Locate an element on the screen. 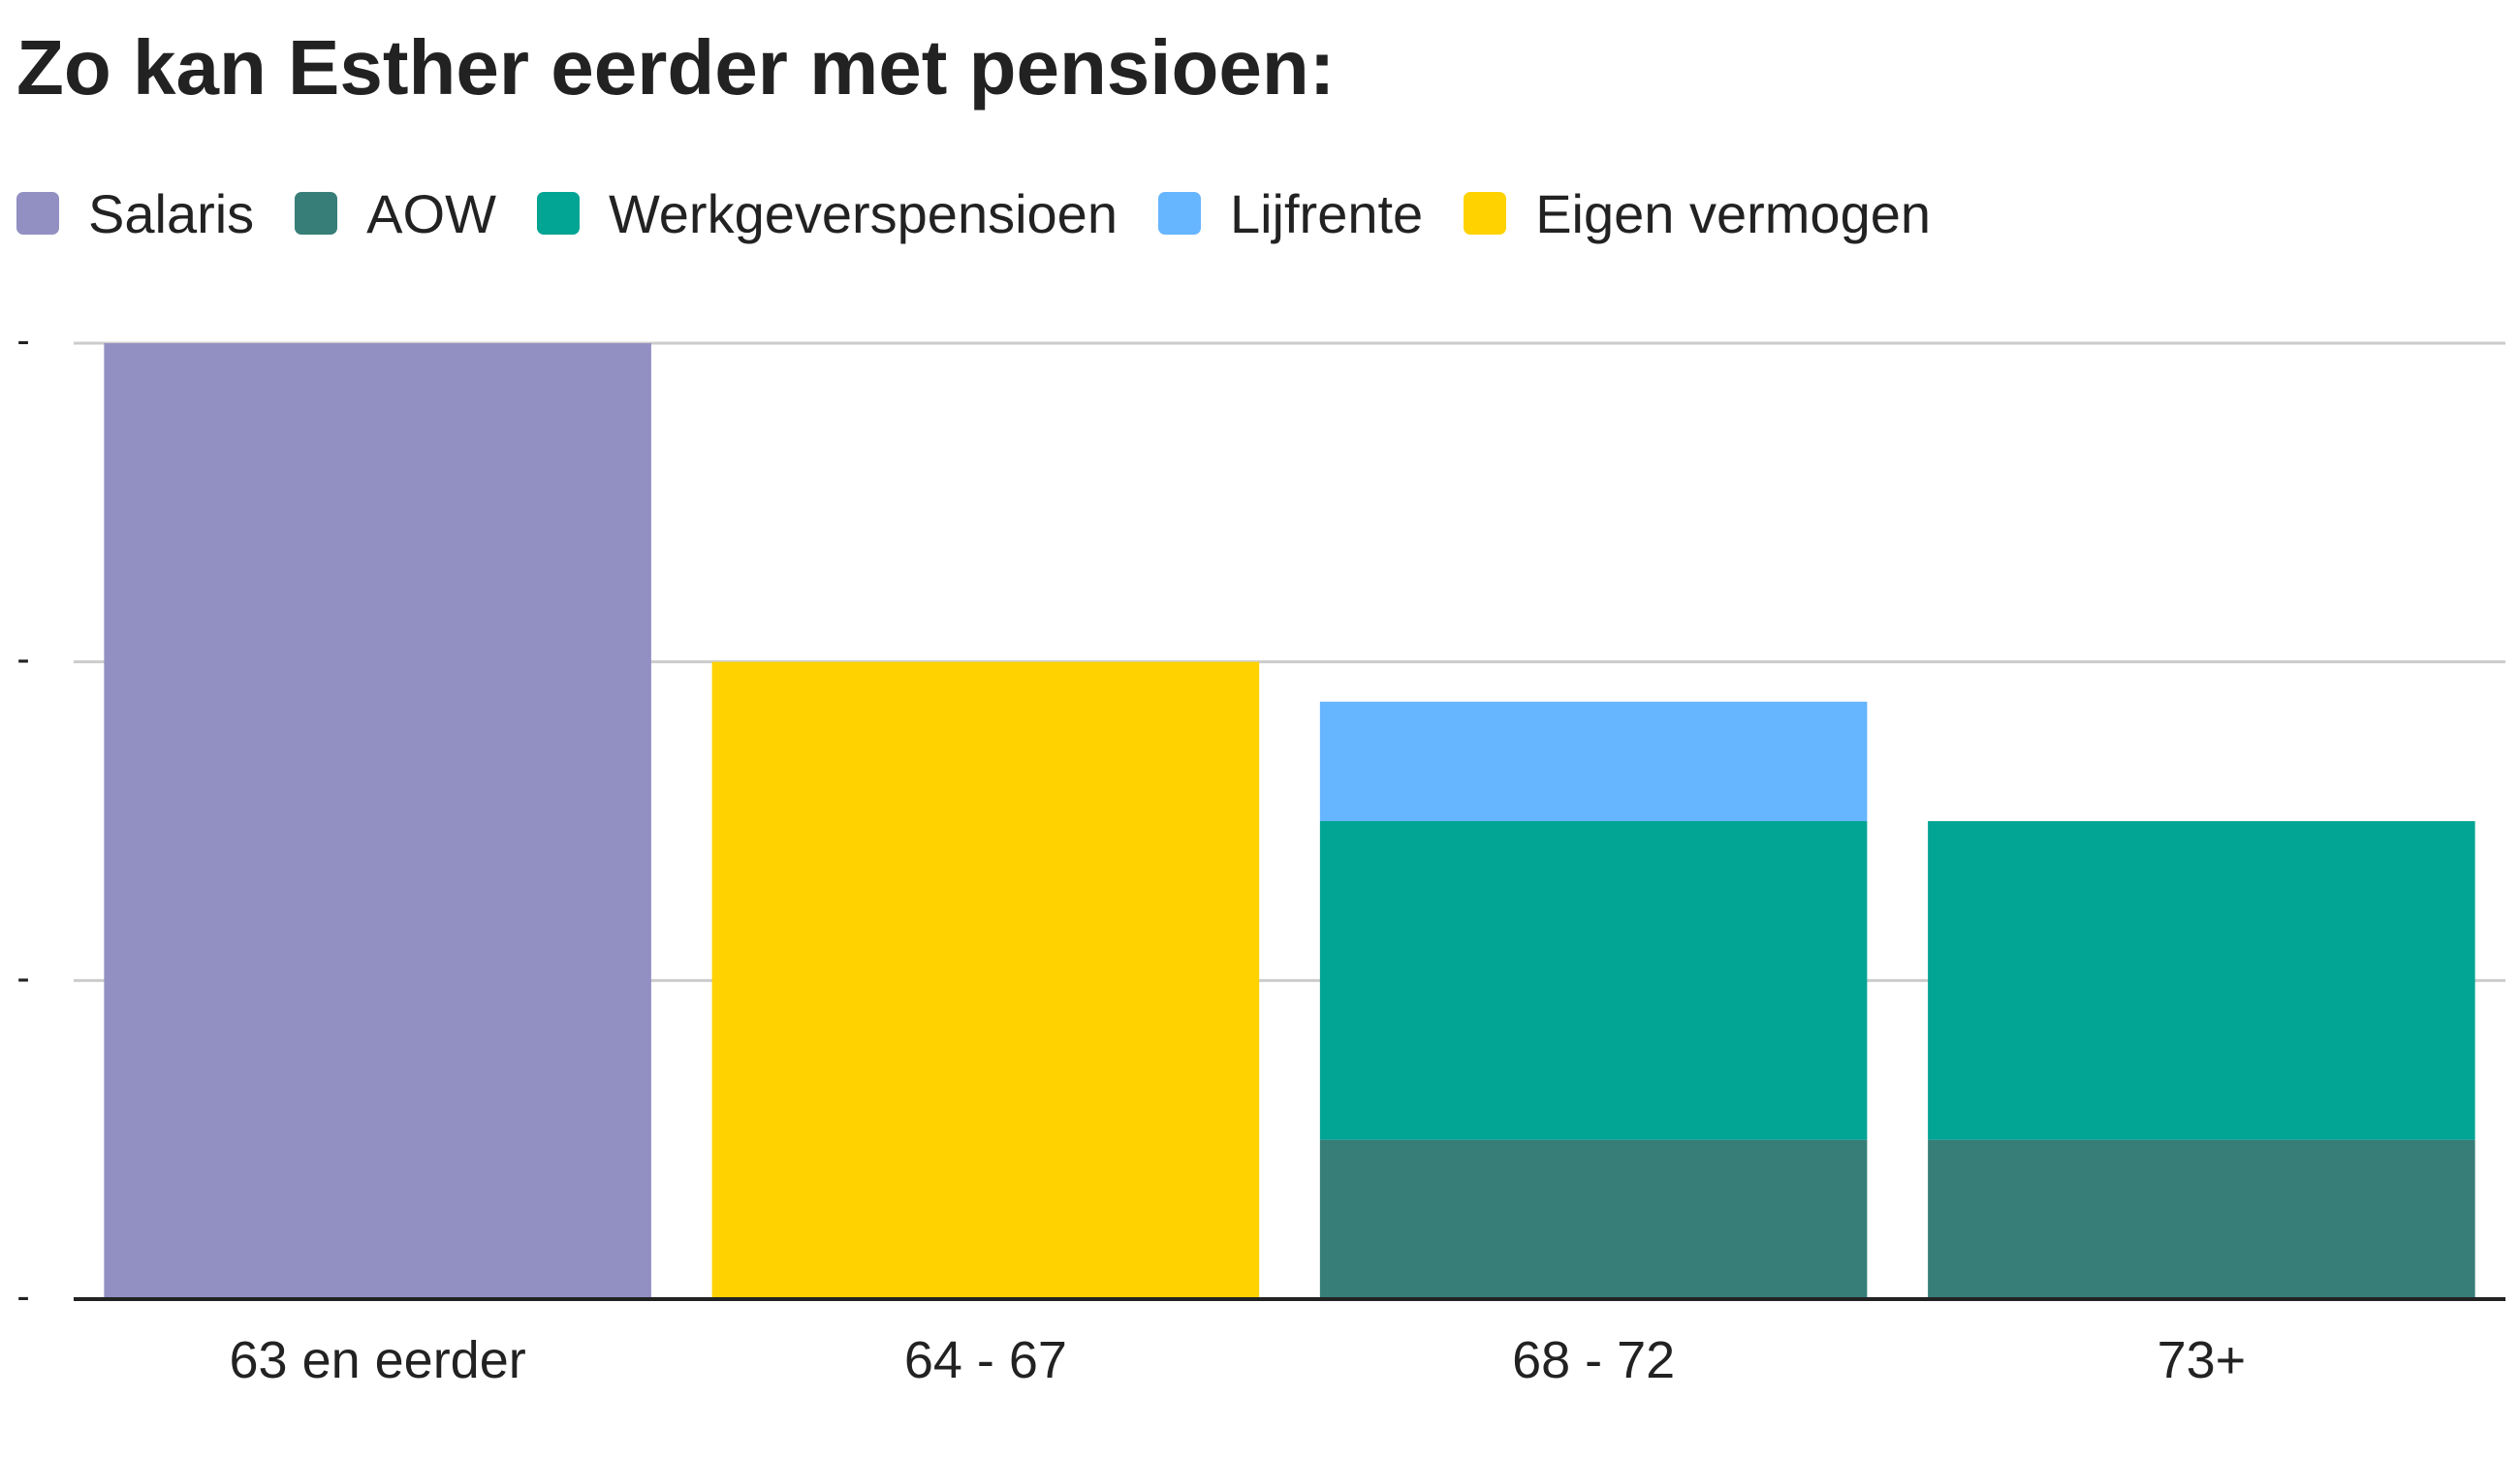 The height and width of the screenshot is (1462, 2520). x-tick-label: 73+ is located at coordinates (2203, 1360).